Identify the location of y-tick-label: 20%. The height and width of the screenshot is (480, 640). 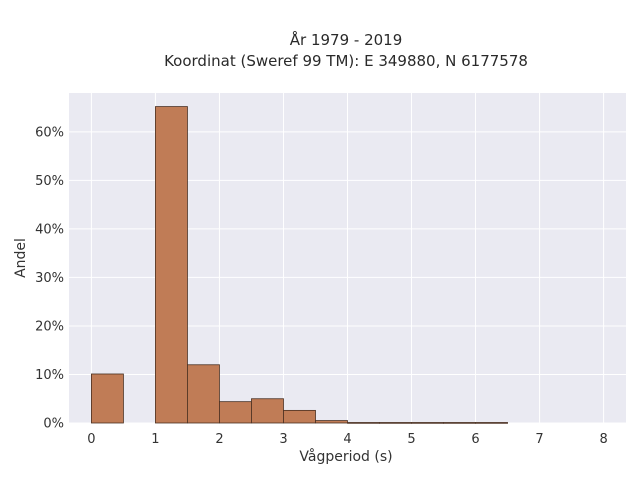
(49, 326).